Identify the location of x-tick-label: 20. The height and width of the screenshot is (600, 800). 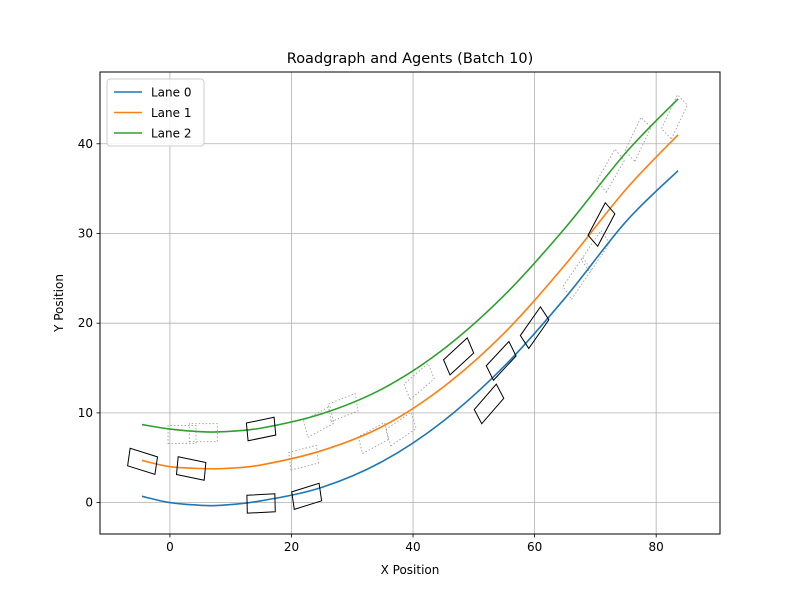
(291, 547).